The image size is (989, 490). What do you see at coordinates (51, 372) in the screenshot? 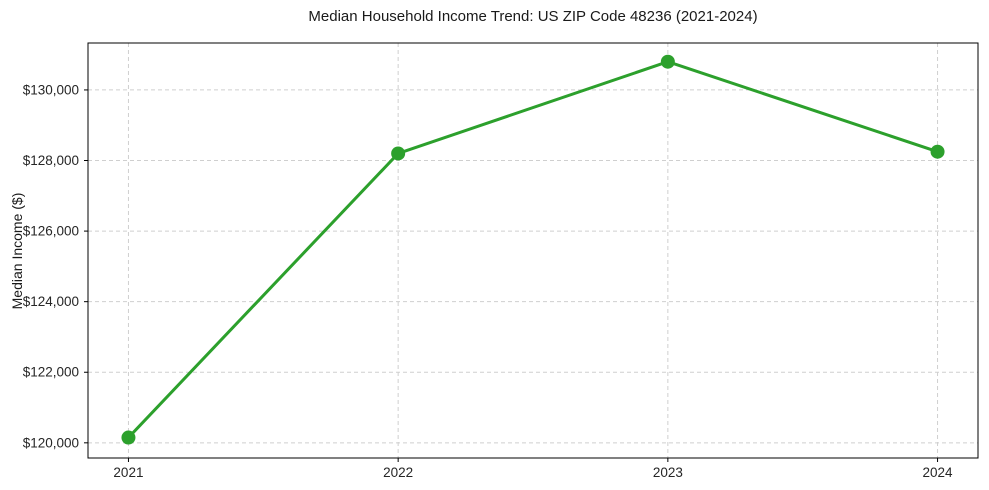
I see `y-tick-label: $122,000` at bounding box center [51, 372].